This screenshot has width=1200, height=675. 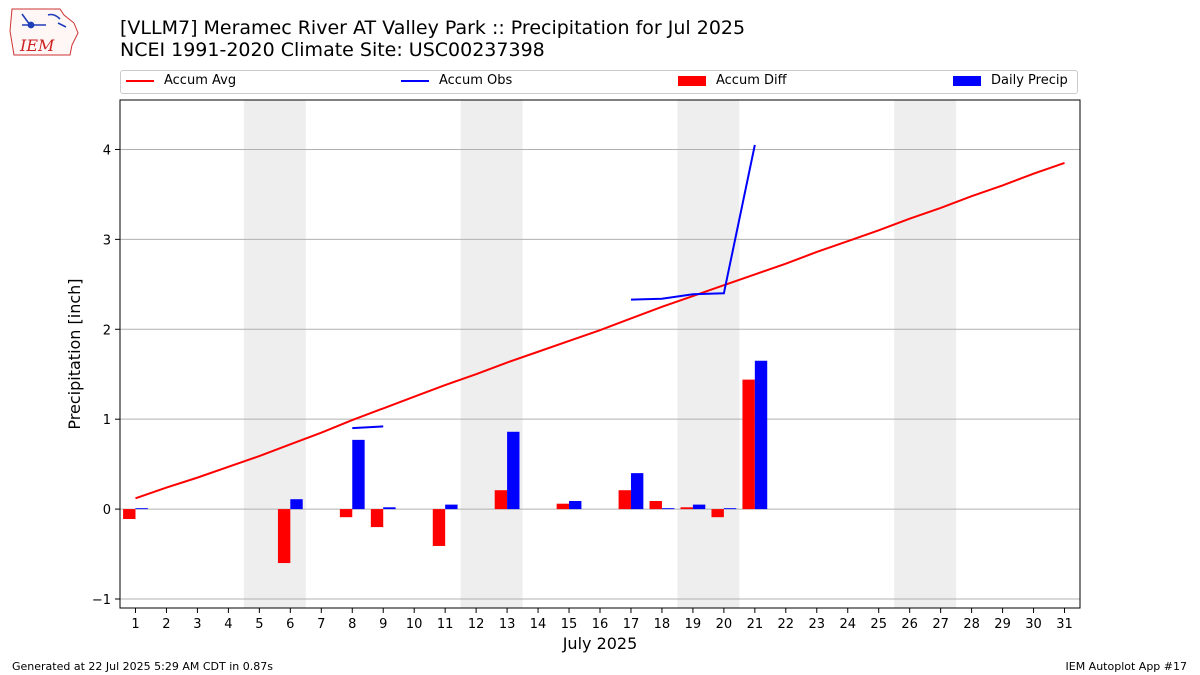 What do you see at coordinates (1064, 624) in the screenshot?
I see `x-tick-label: 31` at bounding box center [1064, 624].